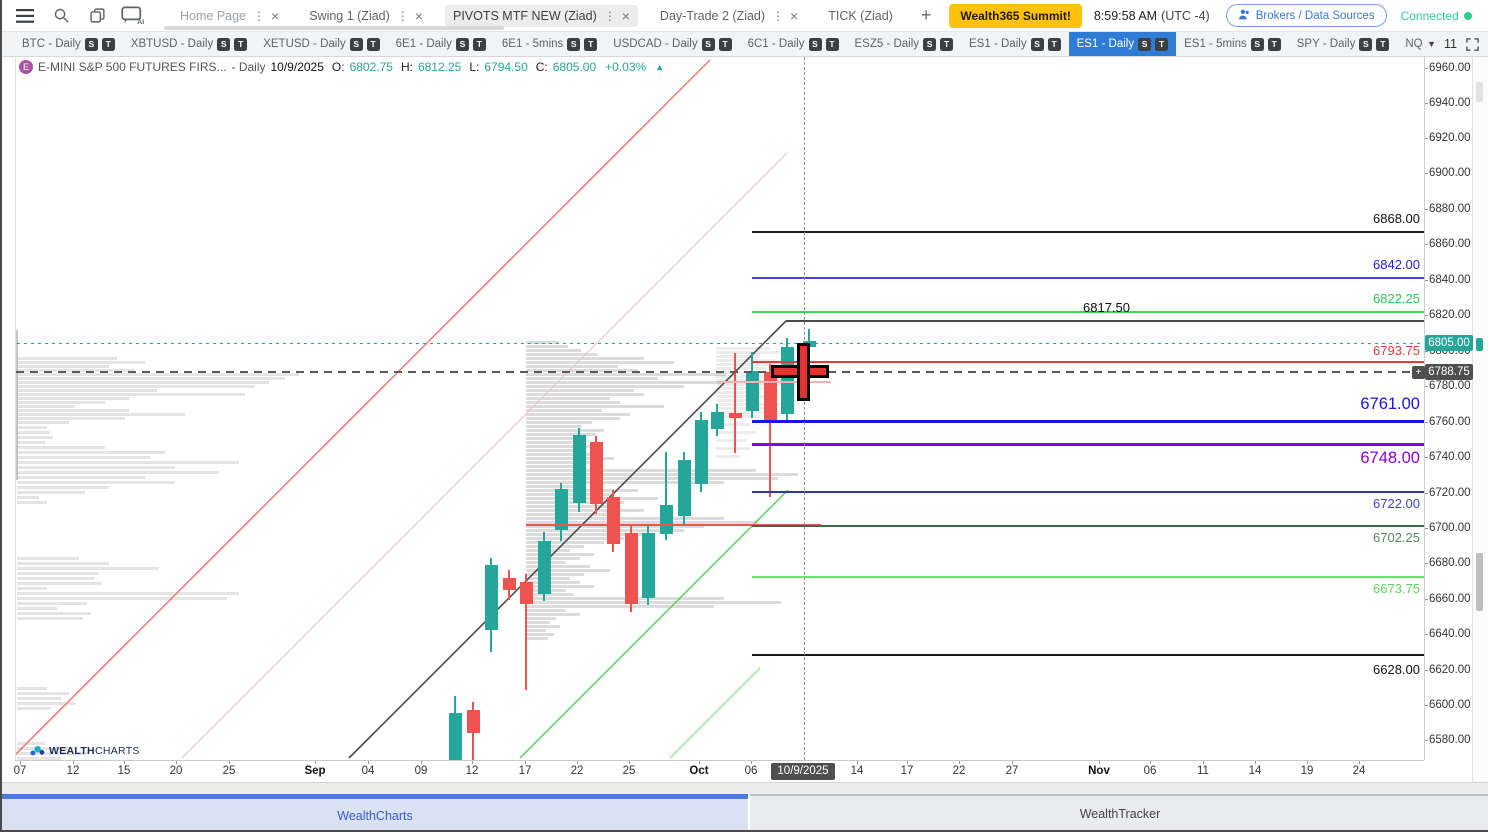 This screenshot has height=832, width=1488. Describe the element at coordinates (61, 16) in the screenshot. I see `search-icon` at that location.